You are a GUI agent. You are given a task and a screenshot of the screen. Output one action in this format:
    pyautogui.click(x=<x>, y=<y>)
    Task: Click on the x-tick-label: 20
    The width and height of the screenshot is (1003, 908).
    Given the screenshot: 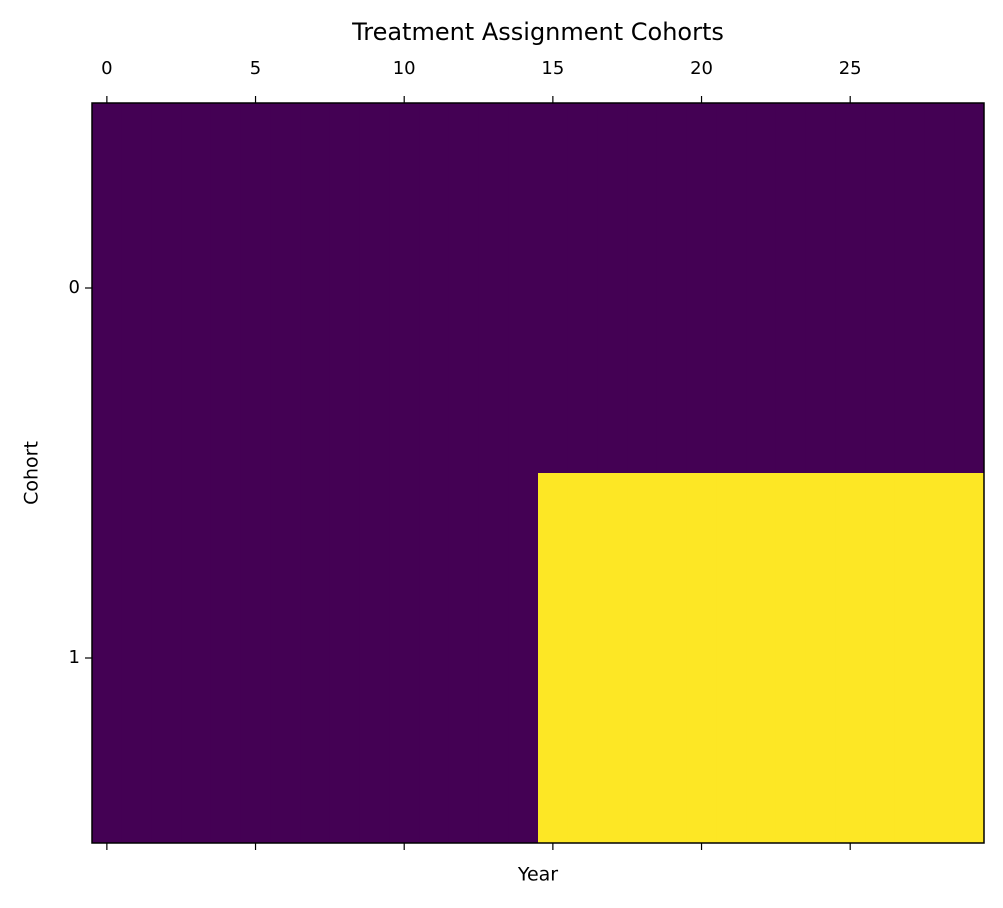 What is the action you would take?
    pyautogui.click(x=701, y=68)
    